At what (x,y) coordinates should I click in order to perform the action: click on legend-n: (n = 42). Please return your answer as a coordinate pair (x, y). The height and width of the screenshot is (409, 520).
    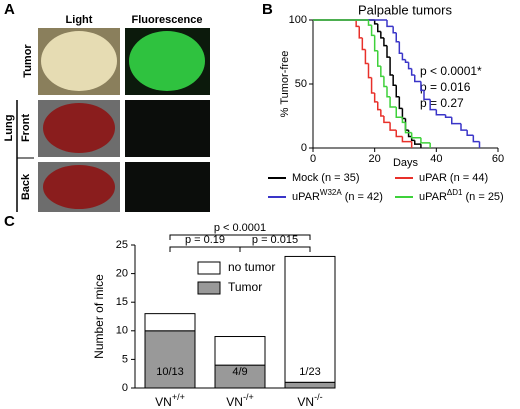
    Looking at the image, I should click on (364, 197).